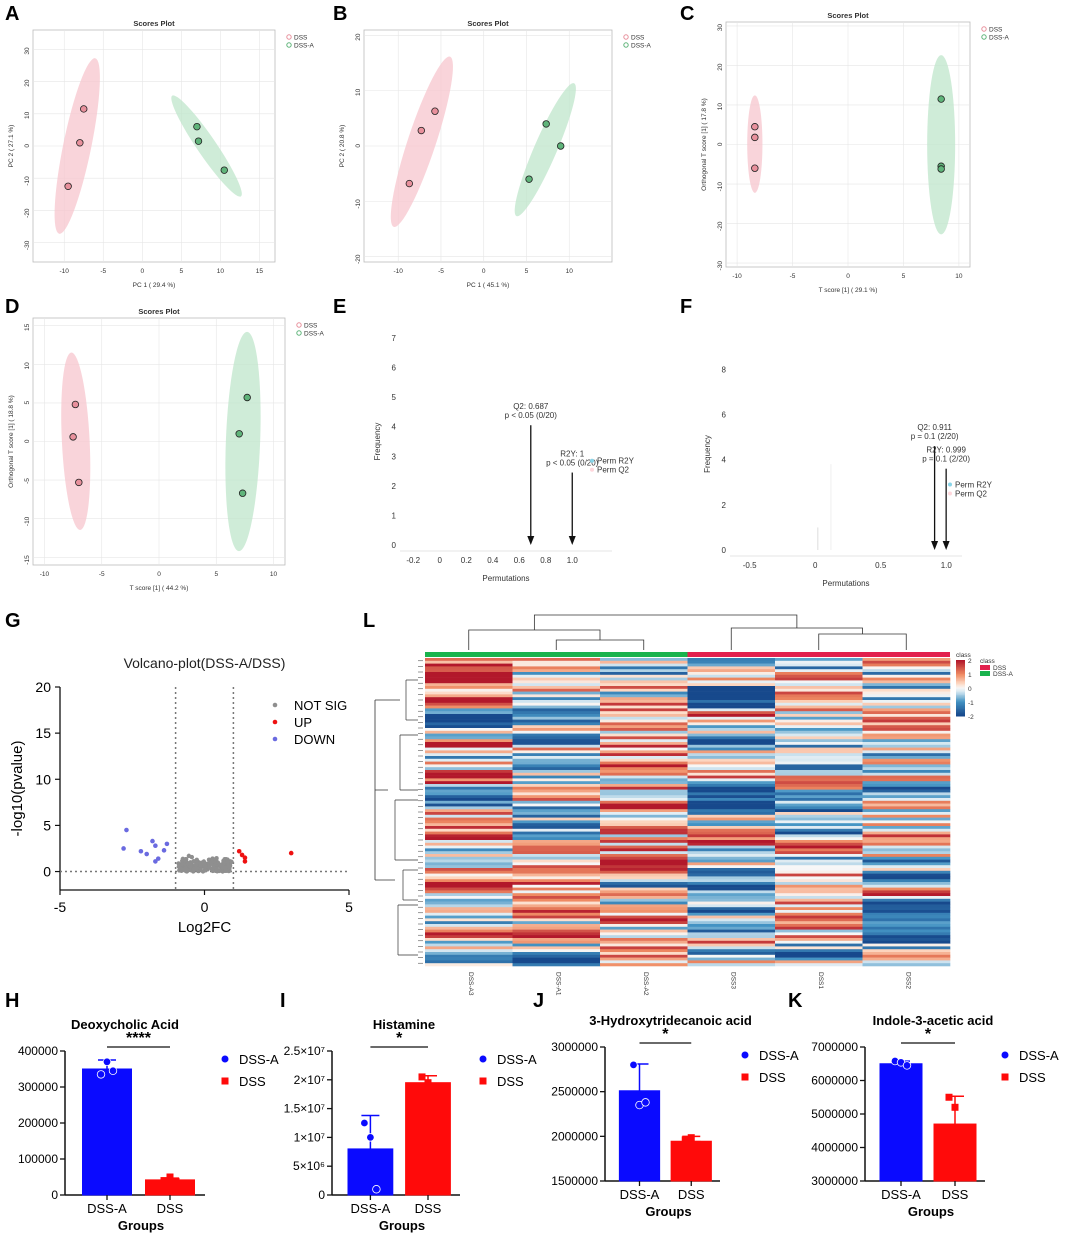 The image size is (1065, 1239). What do you see at coordinates (339, 307) in the screenshot?
I see `panel-label-e: E` at bounding box center [339, 307].